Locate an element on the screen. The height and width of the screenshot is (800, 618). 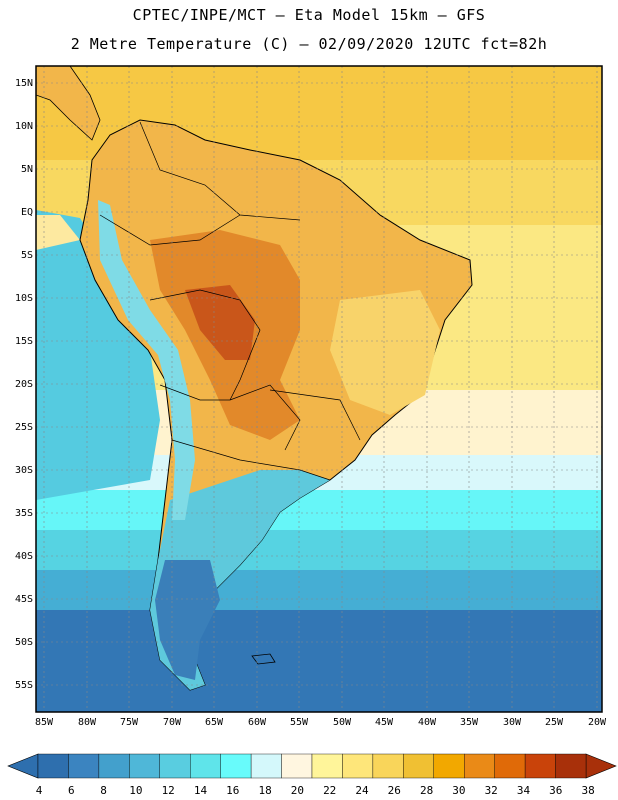
colorbar-arrow-high is located at coordinates (601, 766).